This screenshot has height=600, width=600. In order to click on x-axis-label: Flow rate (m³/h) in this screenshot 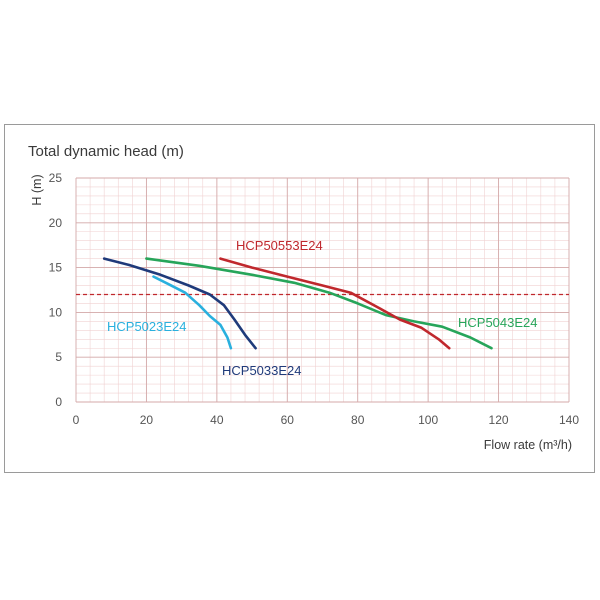, I will do `click(528, 445)`.